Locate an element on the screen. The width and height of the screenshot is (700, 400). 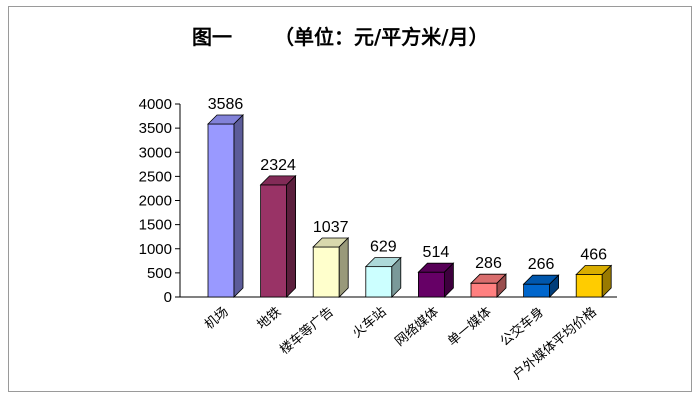
y-tick-label: 0 is located at coordinates (168, 297).